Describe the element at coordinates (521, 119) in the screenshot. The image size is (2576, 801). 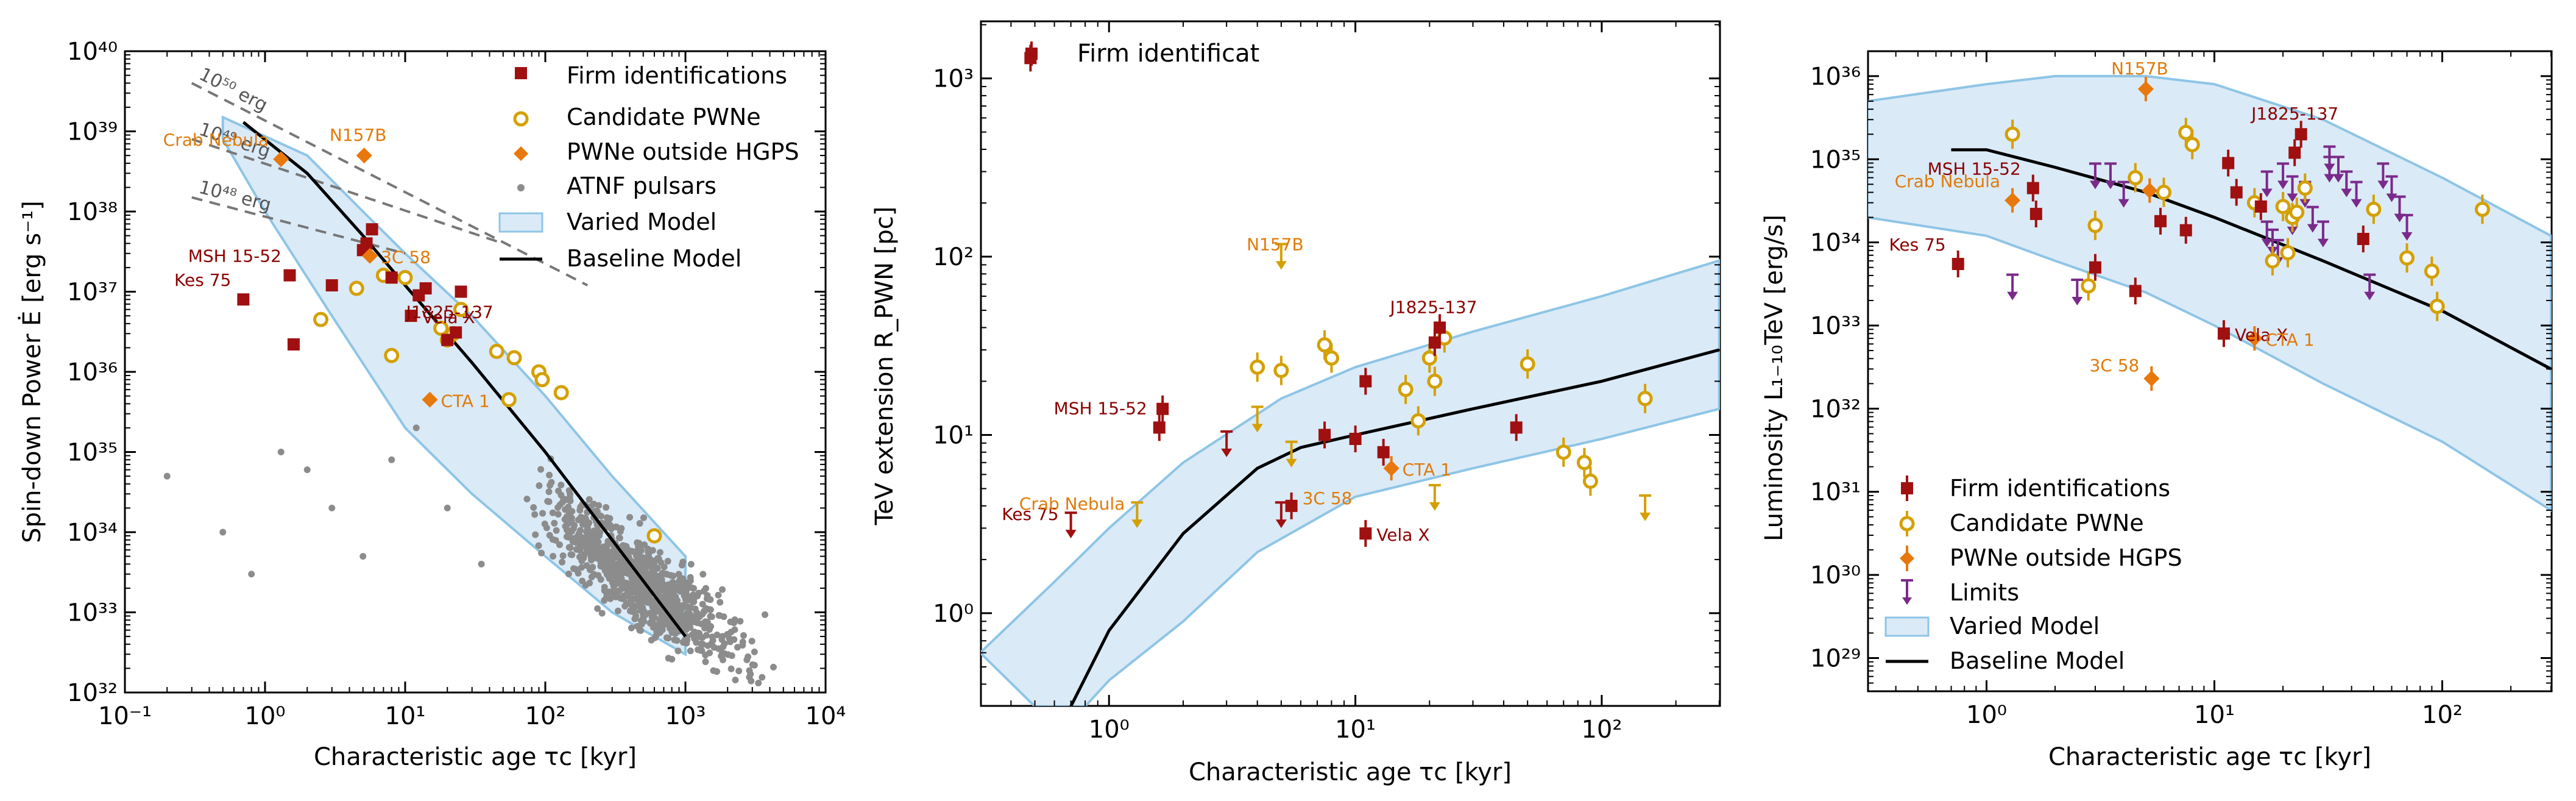
I see `legend-marker-candidate` at that location.